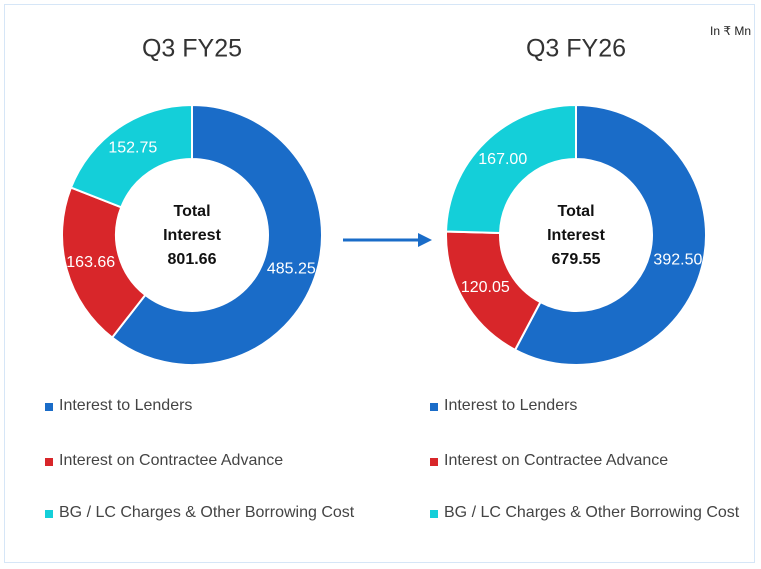 The width and height of the screenshot is (761, 569). I want to click on center-total: 801.66, so click(192, 259).